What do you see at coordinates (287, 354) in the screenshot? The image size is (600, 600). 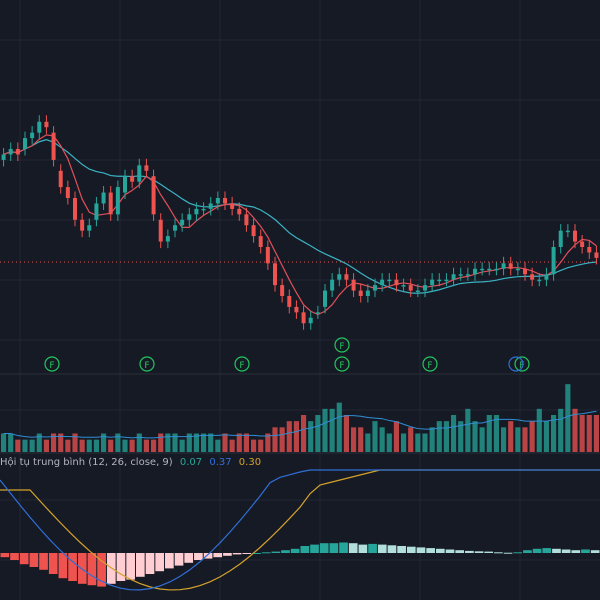 I see `event-markers: F F F F F FF` at bounding box center [287, 354].